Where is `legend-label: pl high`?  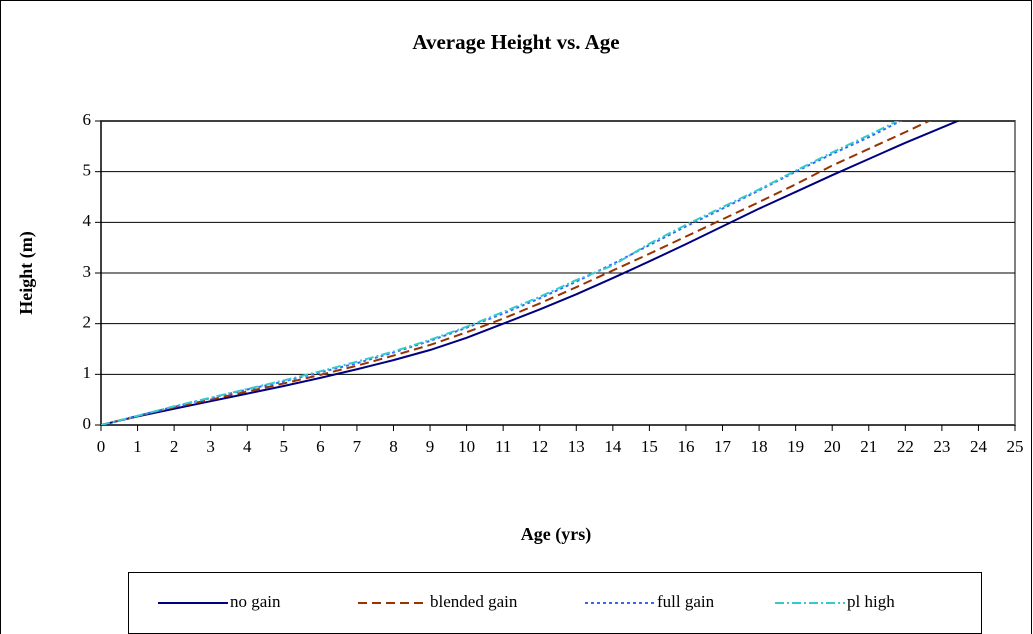
legend-label: pl high is located at coordinates (871, 601).